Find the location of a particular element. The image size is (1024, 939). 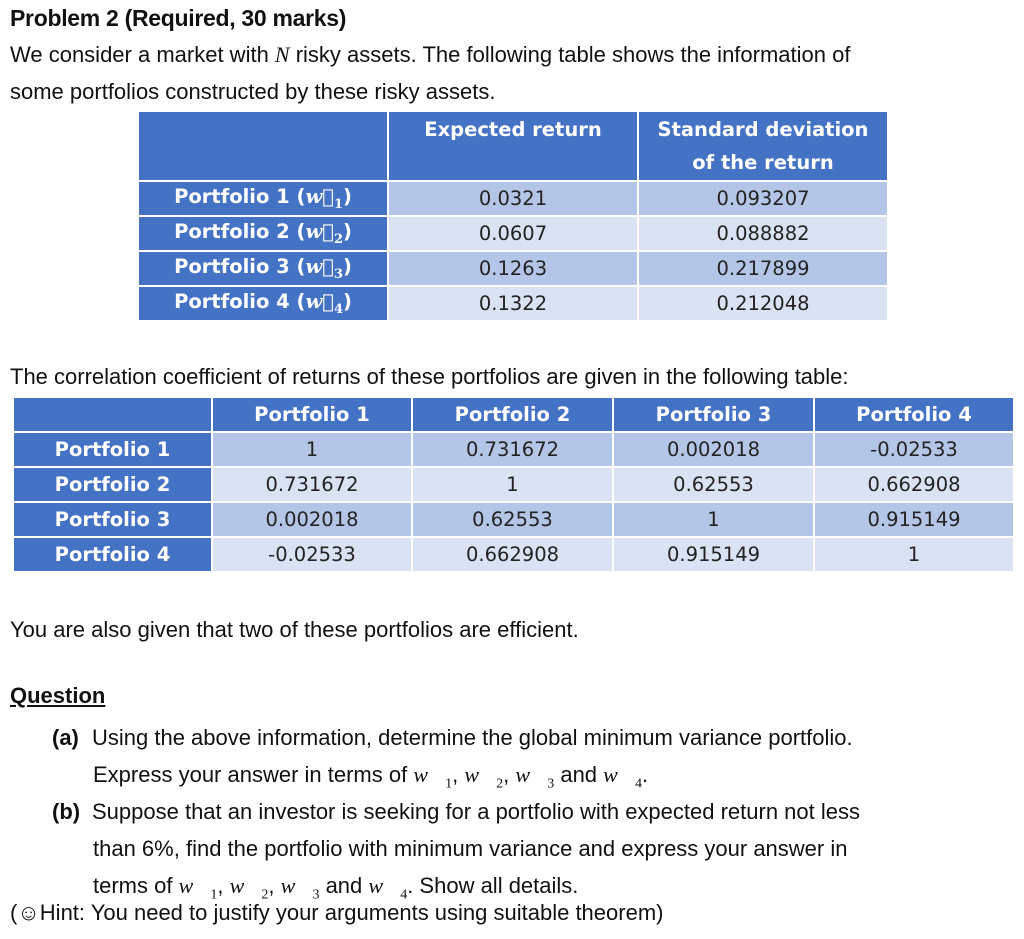

expected-return-cell: 0.0607 is located at coordinates (513, 233).